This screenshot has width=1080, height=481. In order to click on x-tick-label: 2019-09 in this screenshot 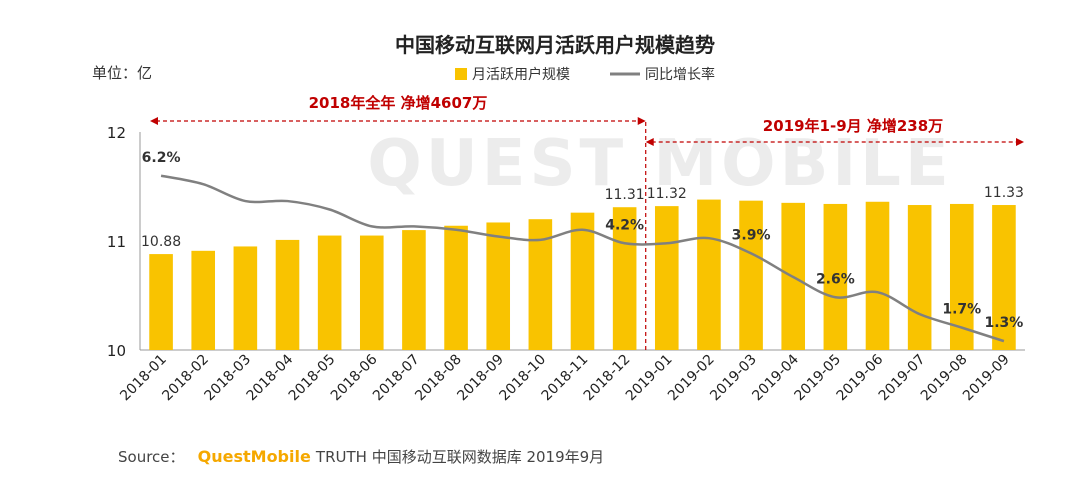, I will do `click(986, 378)`.